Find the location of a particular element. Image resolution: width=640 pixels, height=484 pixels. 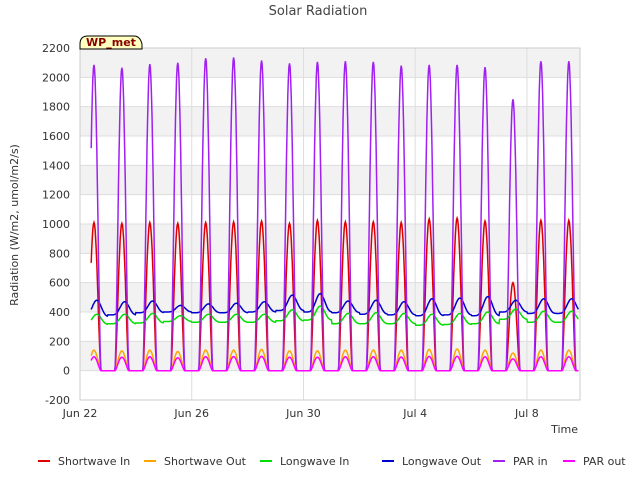

y-tick-label: 1200 is located at coordinates (56, 195).